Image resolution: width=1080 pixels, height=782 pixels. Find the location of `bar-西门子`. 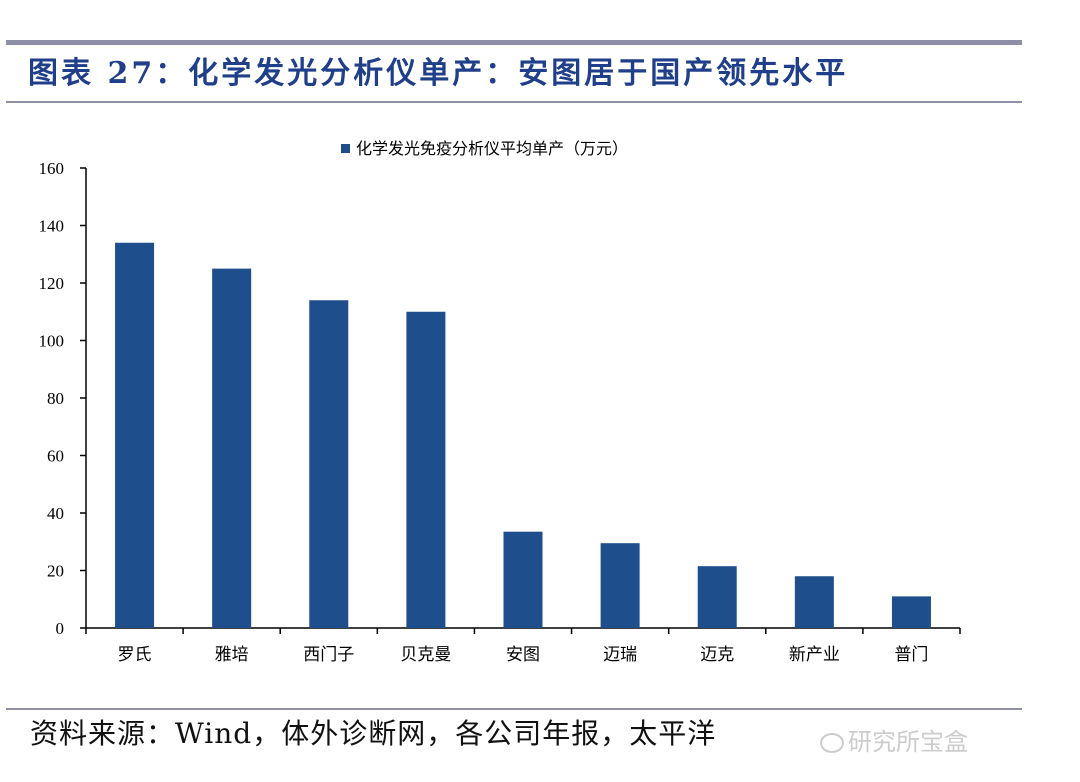

bar-西门子 is located at coordinates (329, 464).